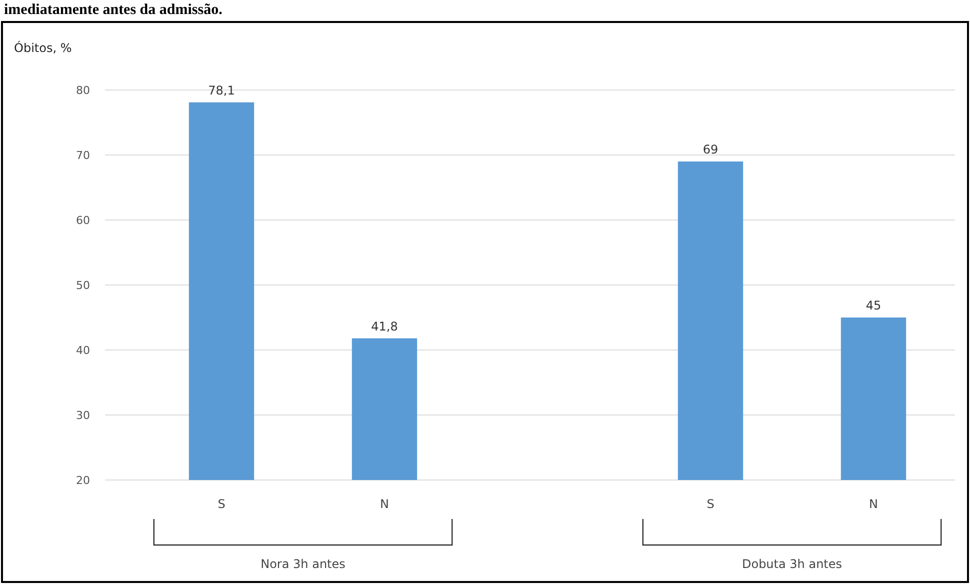 The width and height of the screenshot is (970, 584). What do you see at coordinates (83, 415) in the screenshot?
I see `y-tick-label: 30` at bounding box center [83, 415].